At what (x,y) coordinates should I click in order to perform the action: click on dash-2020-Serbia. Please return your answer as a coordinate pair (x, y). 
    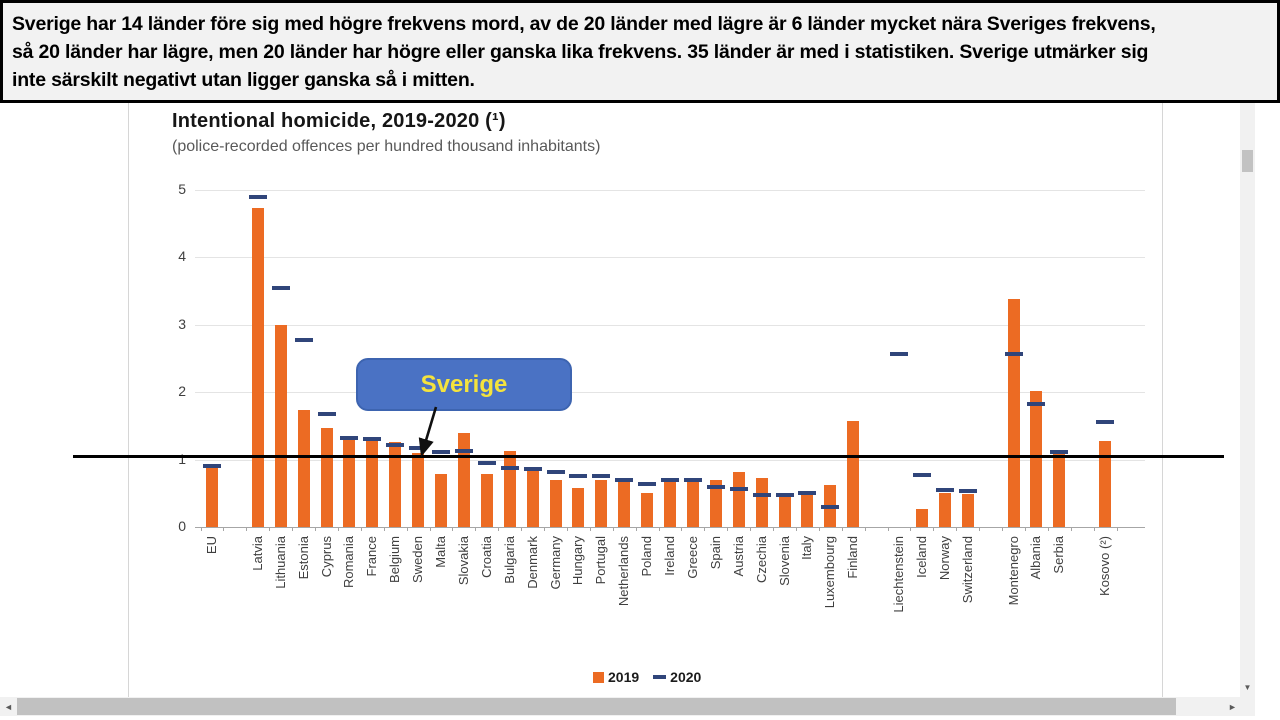
    Looking at the image, I should click on (1059, 451).